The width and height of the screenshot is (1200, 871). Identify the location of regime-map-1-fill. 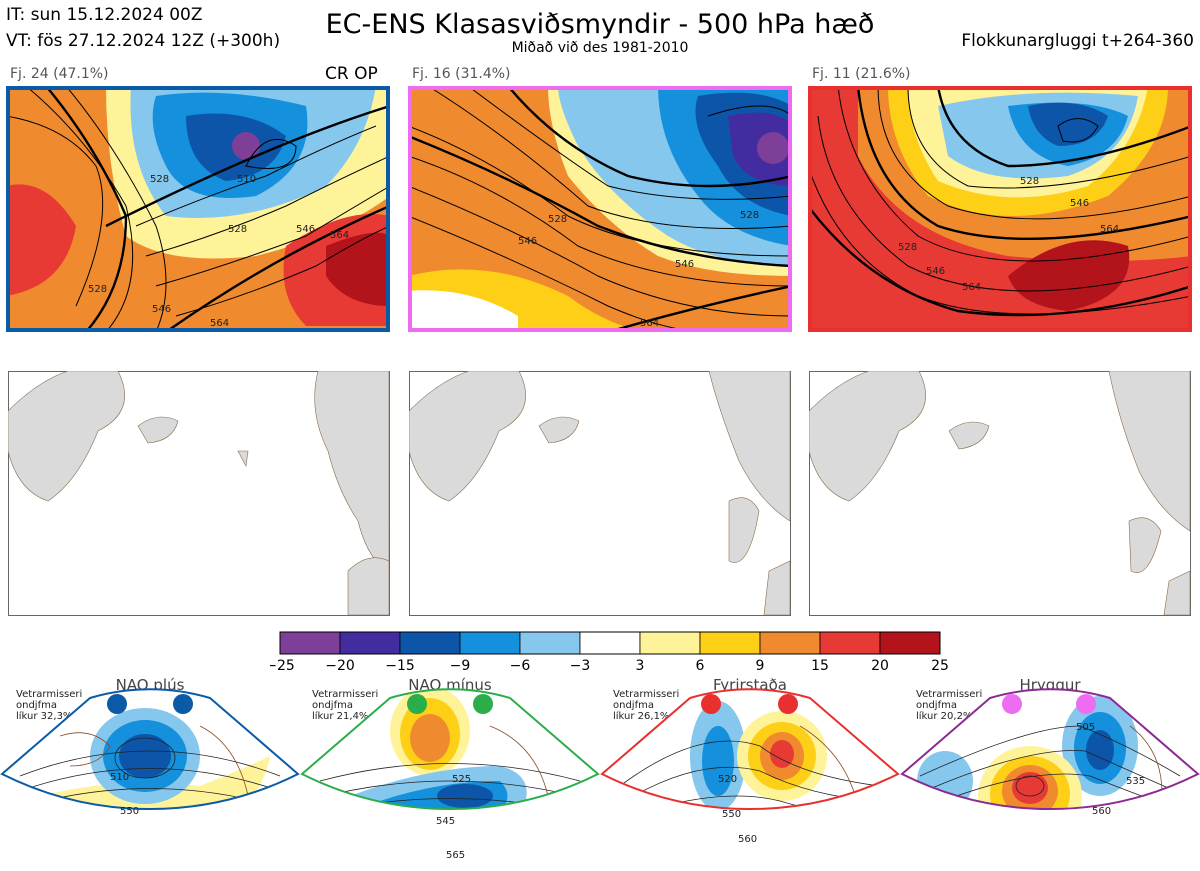
(150, 749).